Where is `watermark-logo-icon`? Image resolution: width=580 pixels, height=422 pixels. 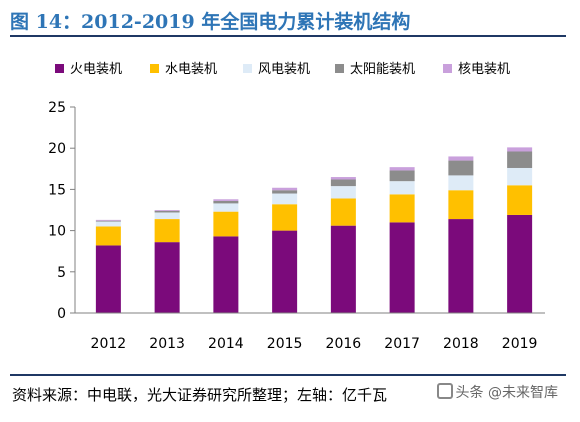 watermark-logo-icon is located at coordinates (444, 391).